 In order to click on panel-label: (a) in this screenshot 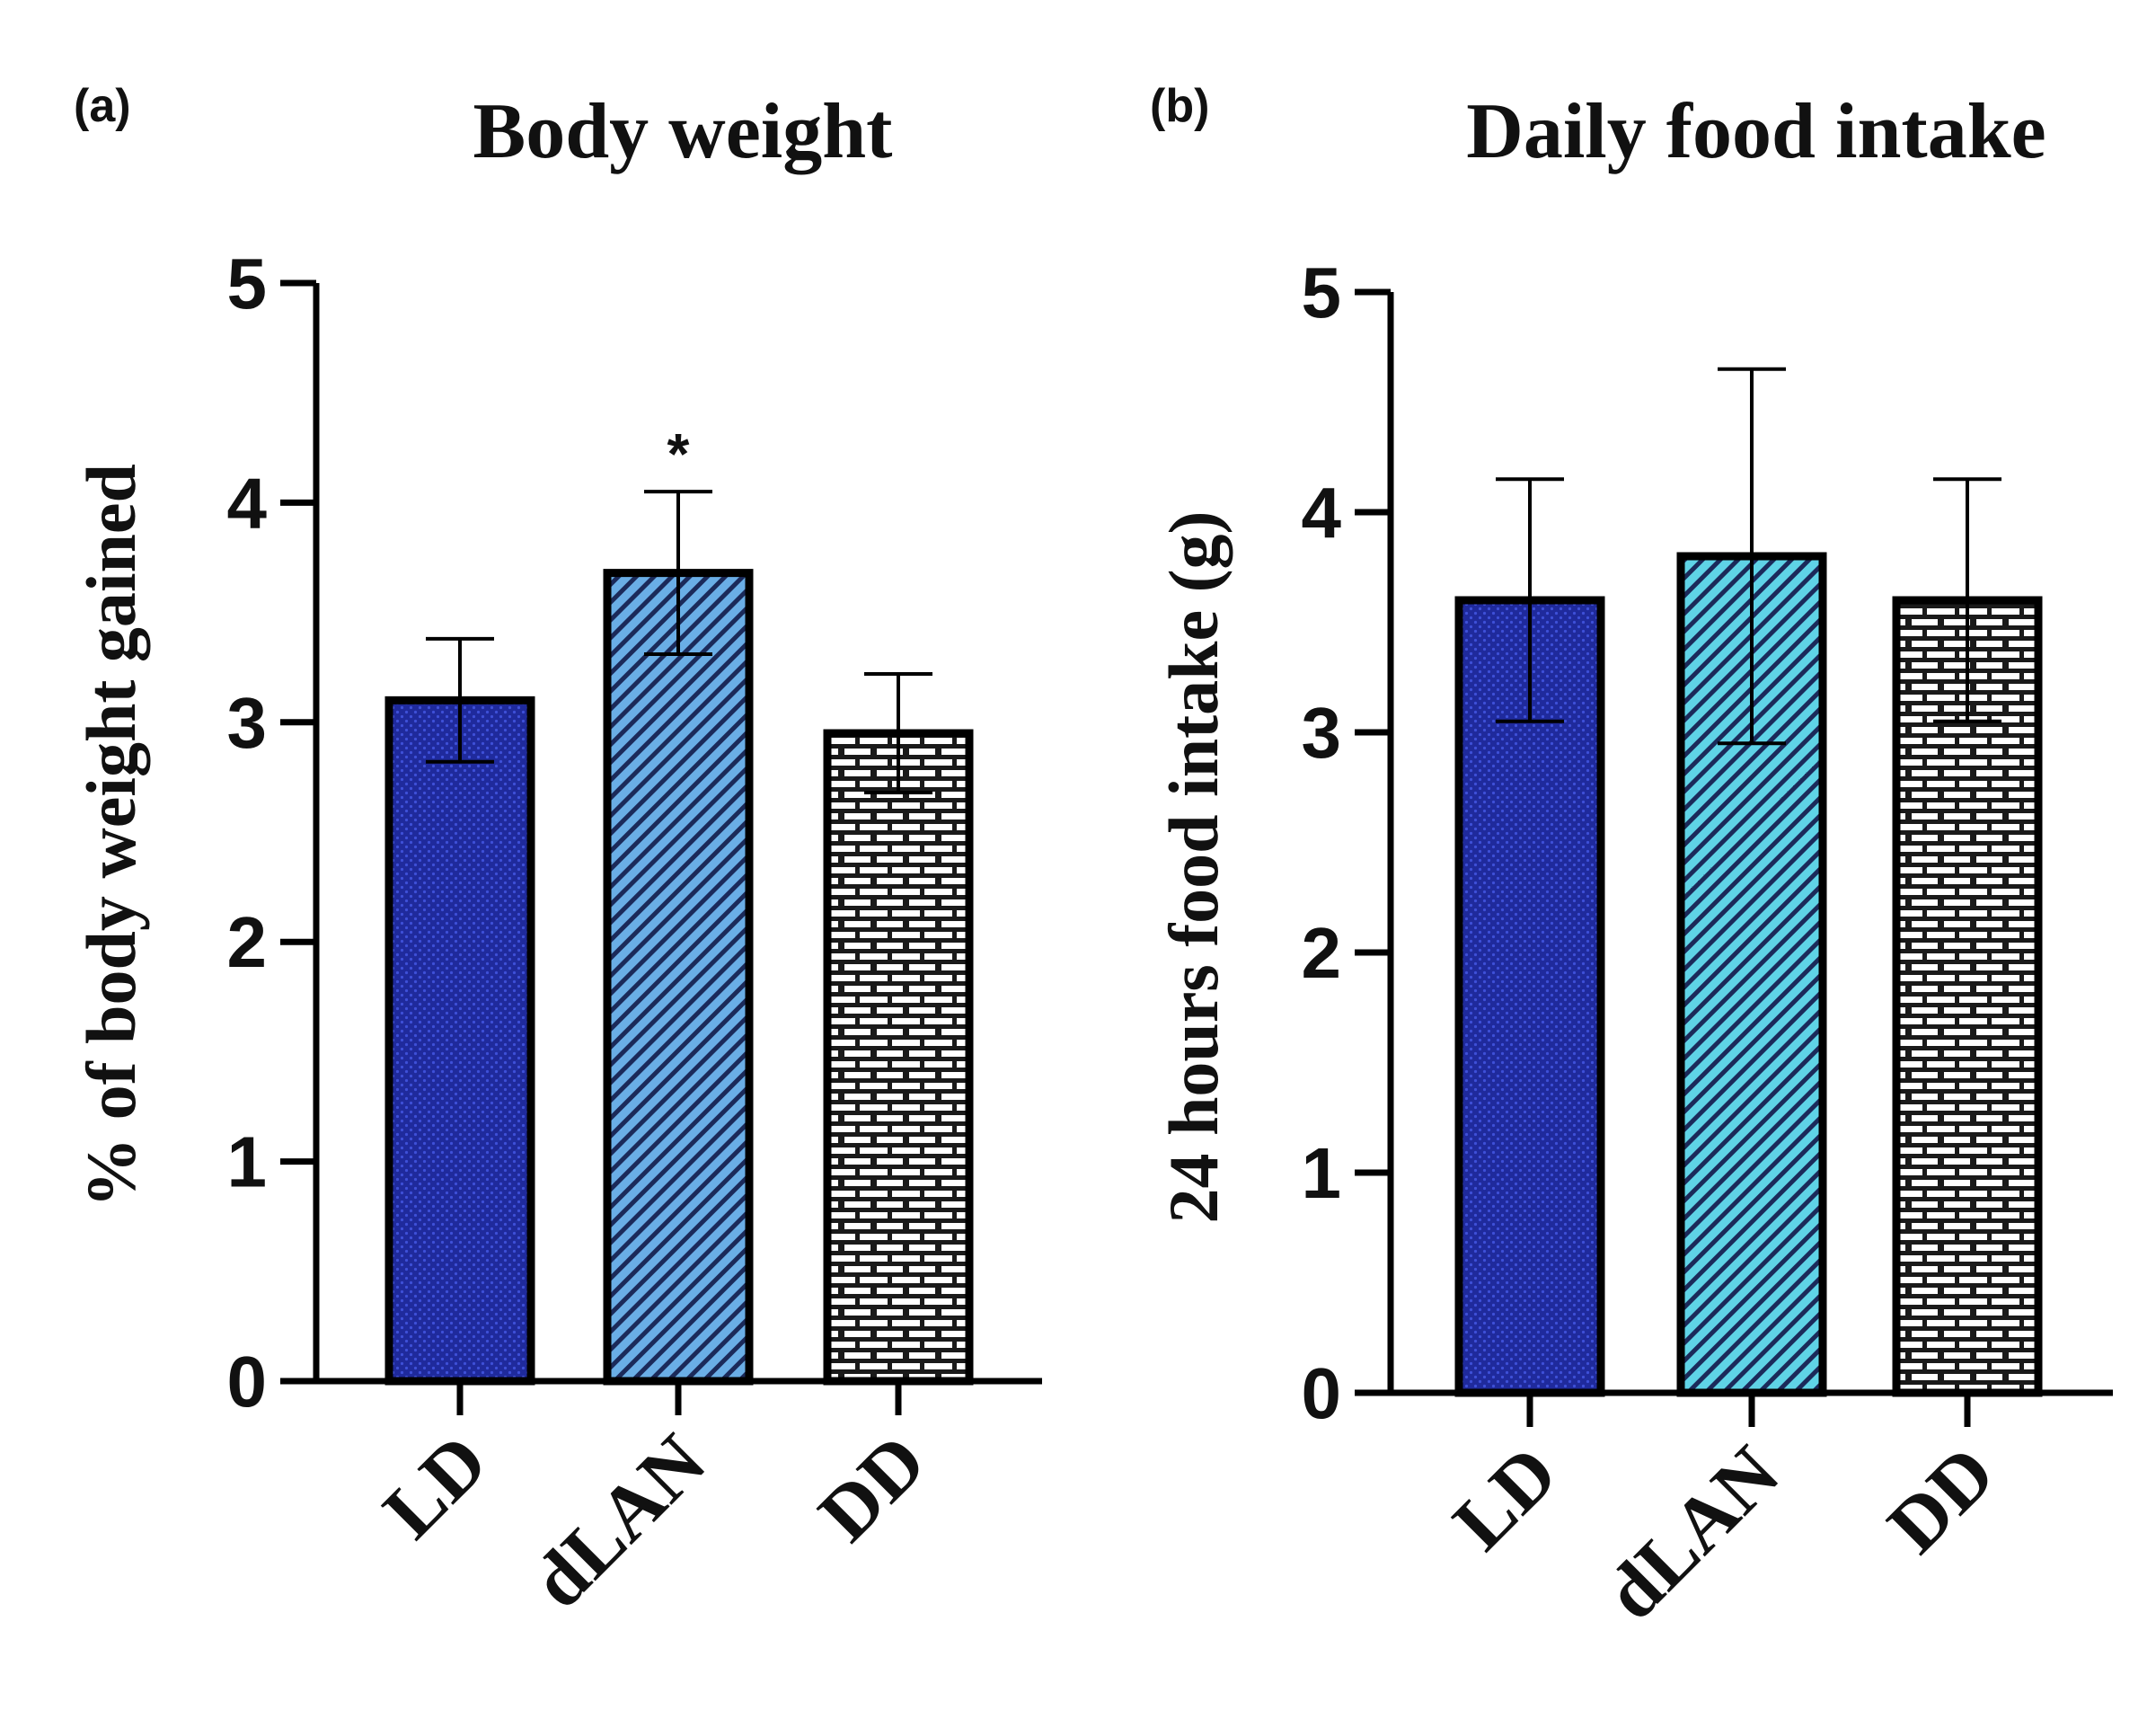, I will do `click(102, 106)`.